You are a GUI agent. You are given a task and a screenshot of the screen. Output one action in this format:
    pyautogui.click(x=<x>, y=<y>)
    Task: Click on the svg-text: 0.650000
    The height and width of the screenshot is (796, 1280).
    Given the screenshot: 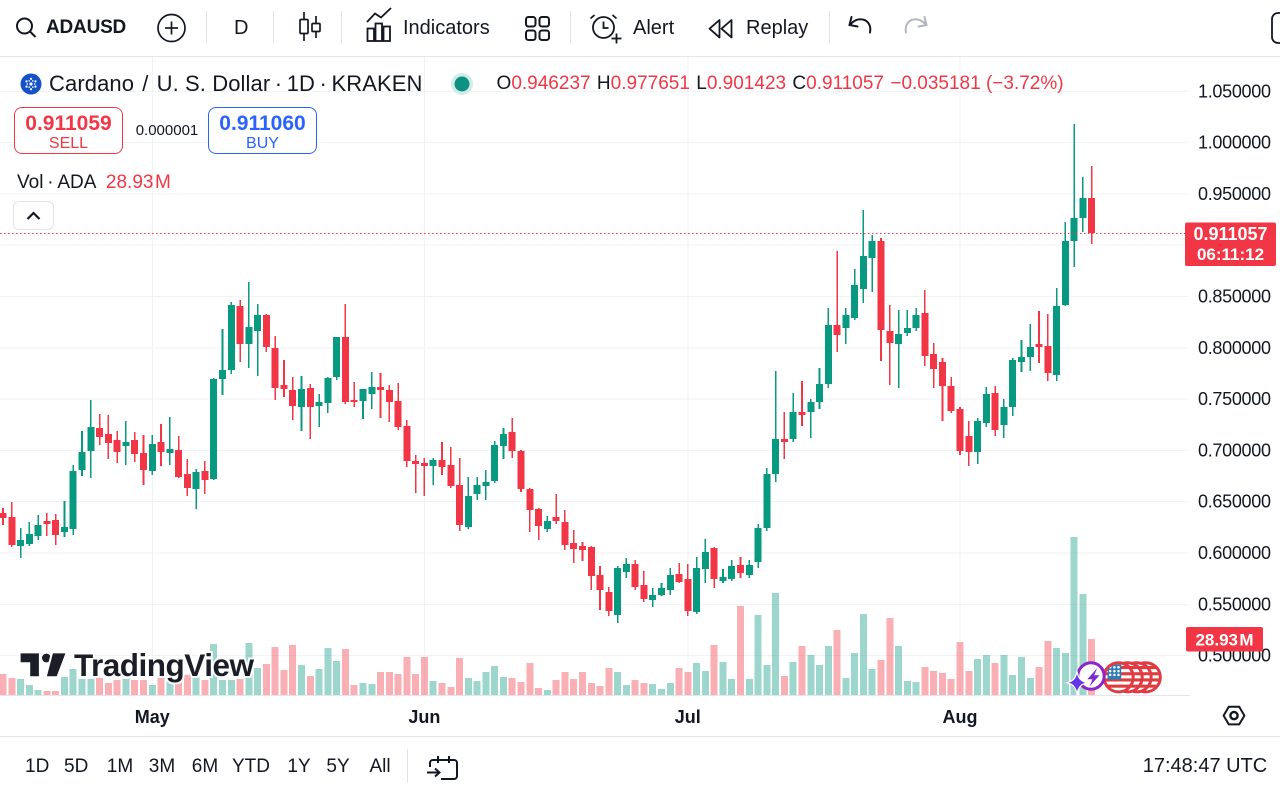 What is the action you would take?
    pyautogui.click(x=1234, y=502)
    